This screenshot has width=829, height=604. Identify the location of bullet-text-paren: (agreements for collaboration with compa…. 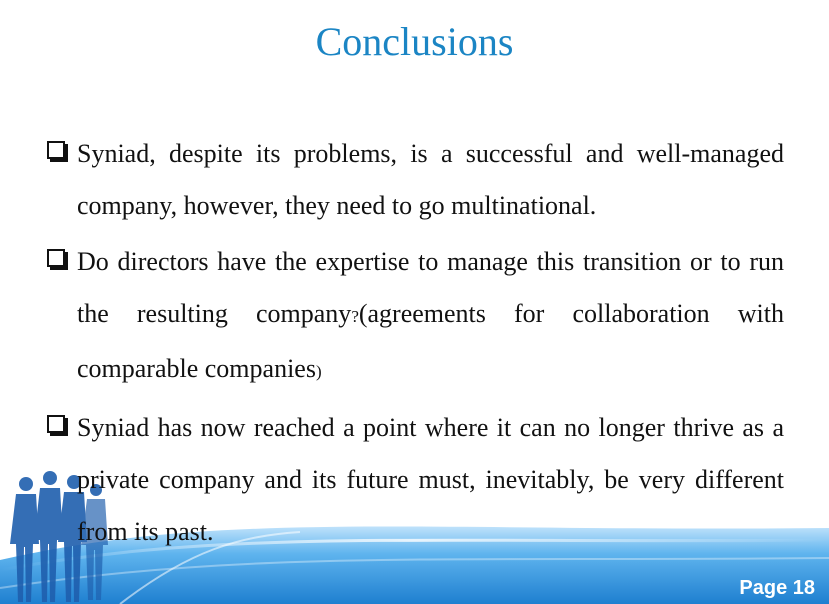
(430, 341).